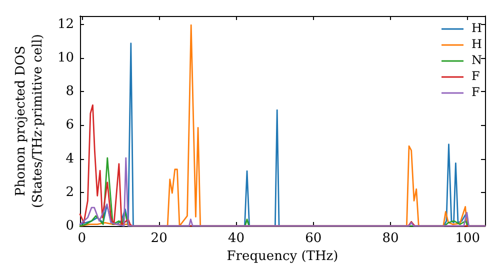 This screenshot has width=500, height=280. What do you see at coordinates (30, 121) in the screenshot?
I see `y-axis-title: Phonon projected DOS (States/THz·primitive cell)` at bounding box center [30, 121].